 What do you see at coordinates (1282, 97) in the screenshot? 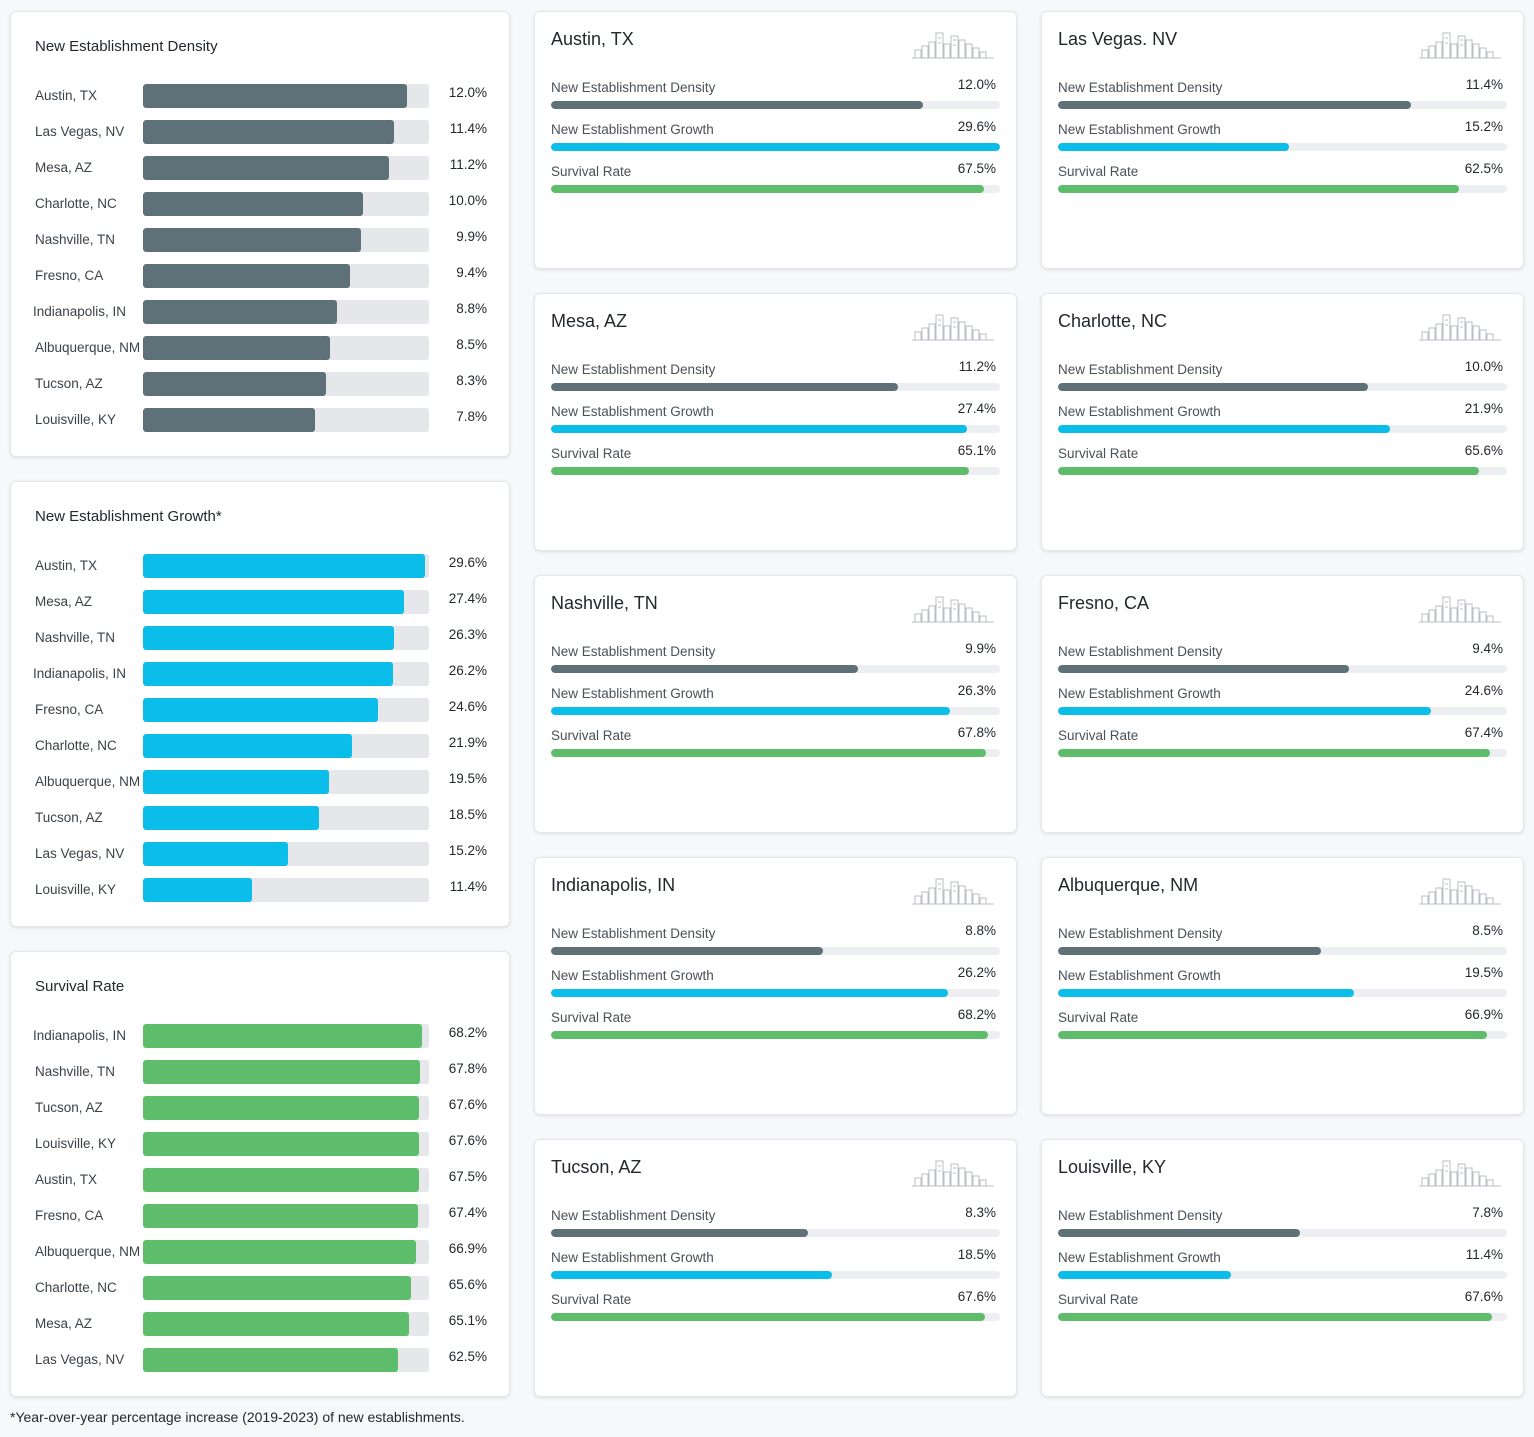
I see `city-metric: New Establishment Density 11.4%` at bounding box center [1282, 97].